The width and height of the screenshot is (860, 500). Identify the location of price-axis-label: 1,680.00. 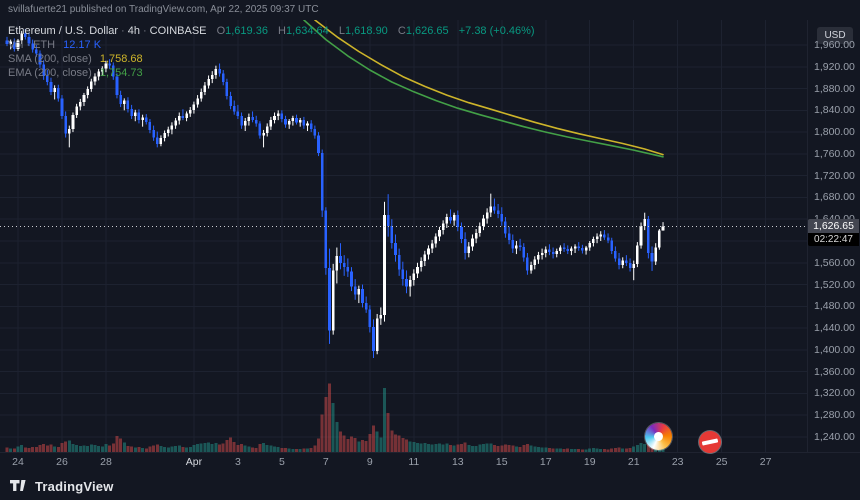
(834, 197).